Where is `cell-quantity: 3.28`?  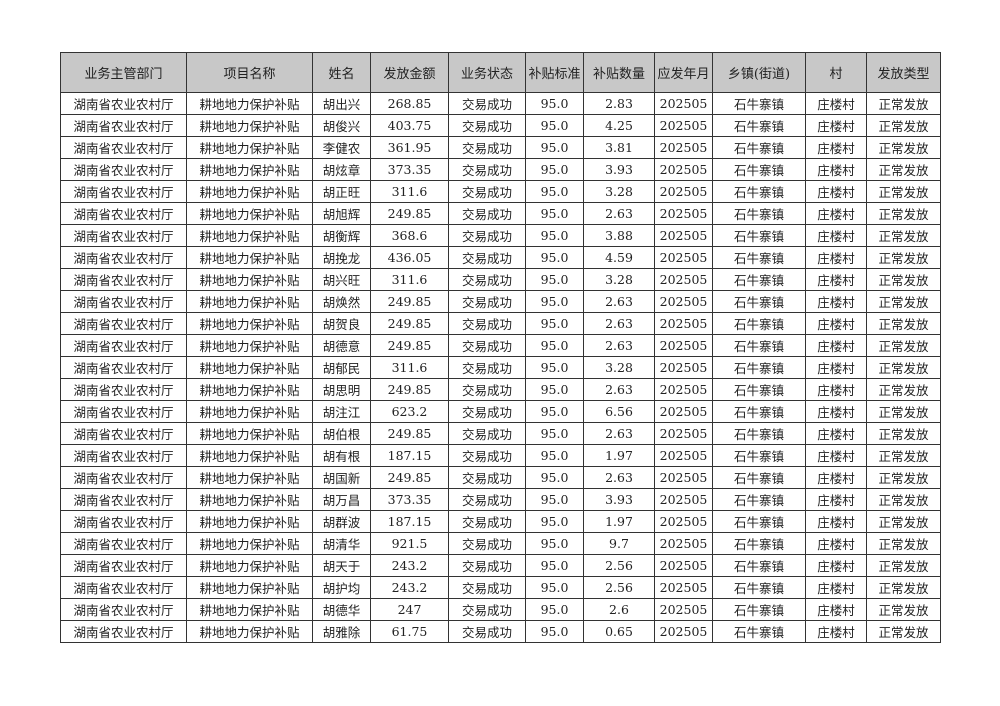 cell-quantity: 3.28 is located at coordinates (619, 191).